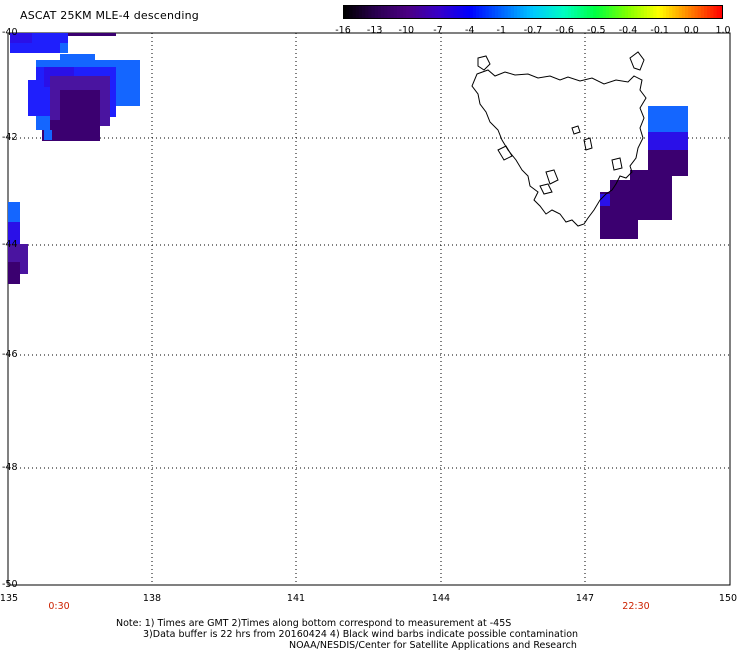 This screenshot has height=651, width=740. Describe the element at coordinates (659, 30) in the screenshot. I see `colorbar-tick-label: -0.1` at that location.